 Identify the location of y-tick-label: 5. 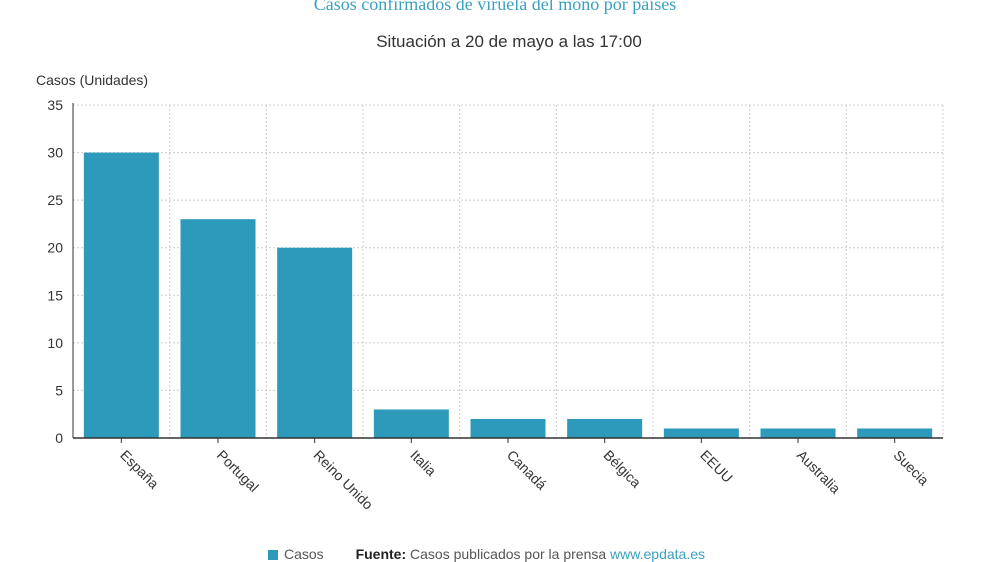
(59, 390).